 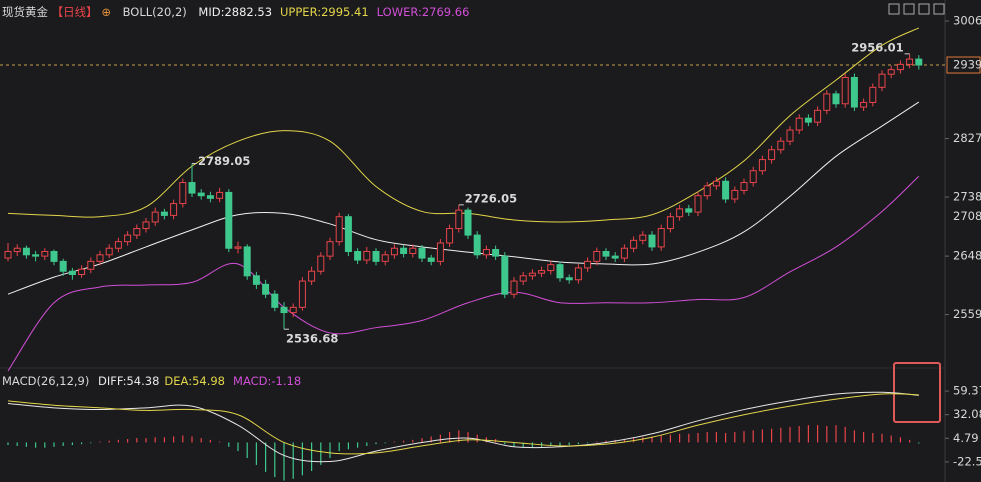 I want to click on legend-label: LOWER:, so click(x=399, y=12).